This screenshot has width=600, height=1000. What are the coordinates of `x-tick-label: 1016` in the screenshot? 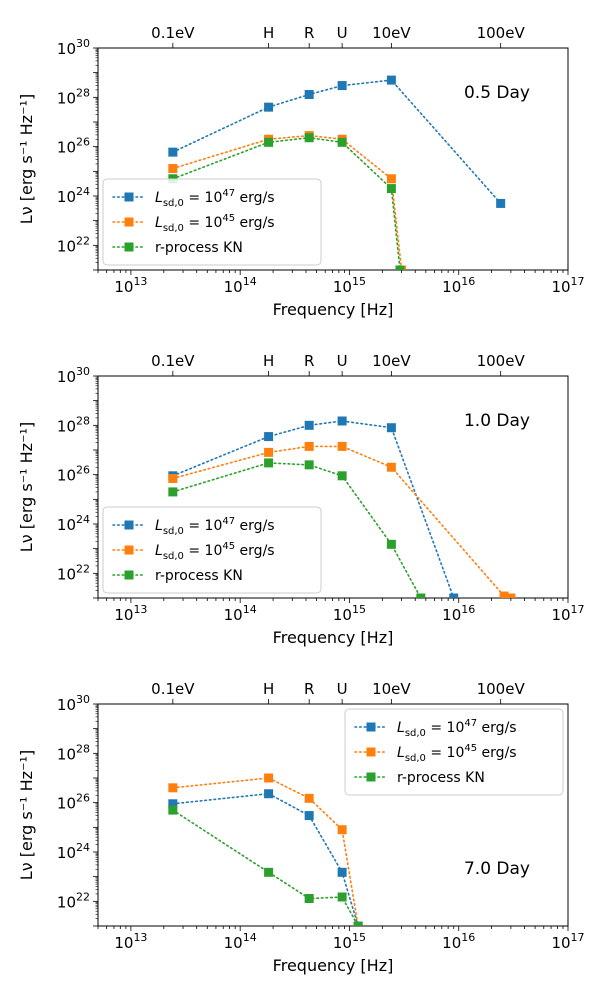 It's located at (458, 285).